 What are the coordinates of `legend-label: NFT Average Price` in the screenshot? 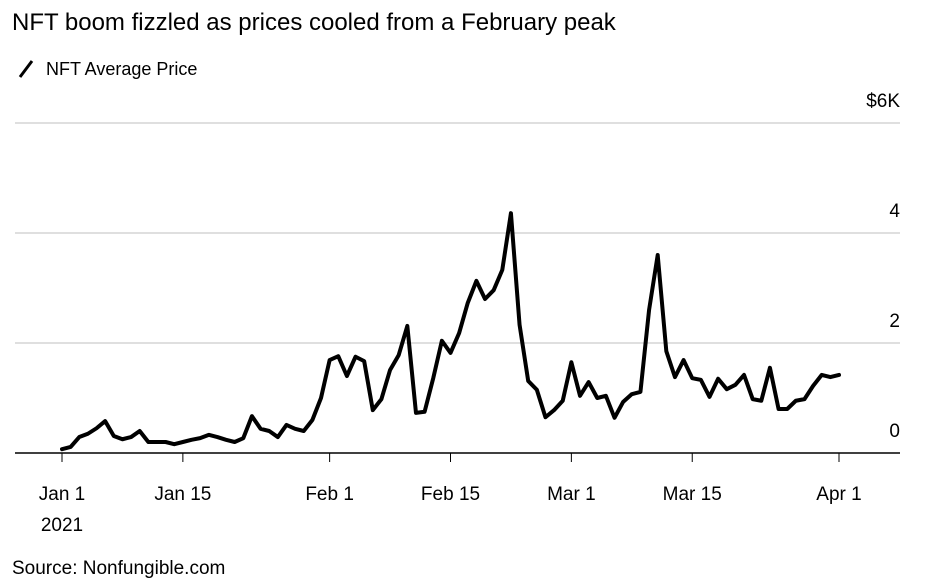 It's located at (121, 69).